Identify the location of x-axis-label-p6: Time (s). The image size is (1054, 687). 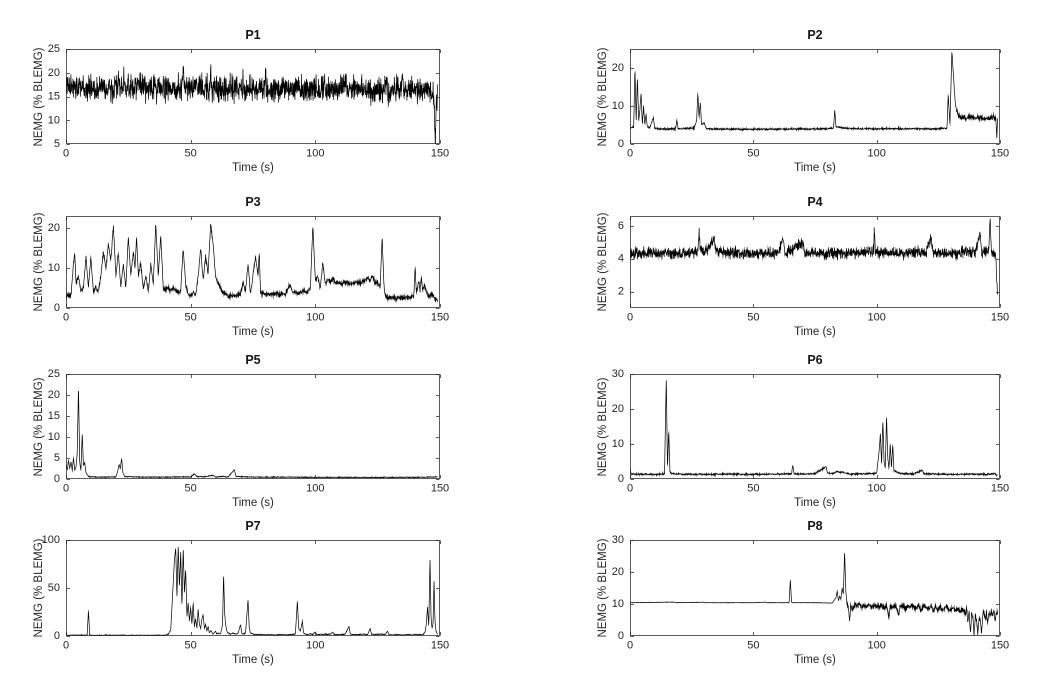
(815, 503).